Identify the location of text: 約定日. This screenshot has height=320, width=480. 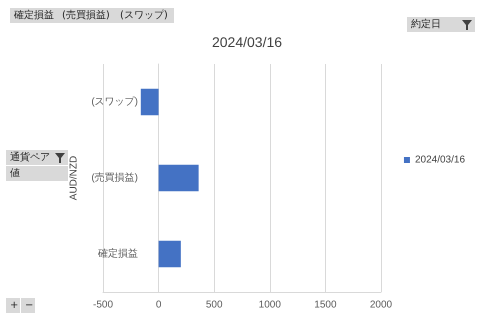
(441, 24).